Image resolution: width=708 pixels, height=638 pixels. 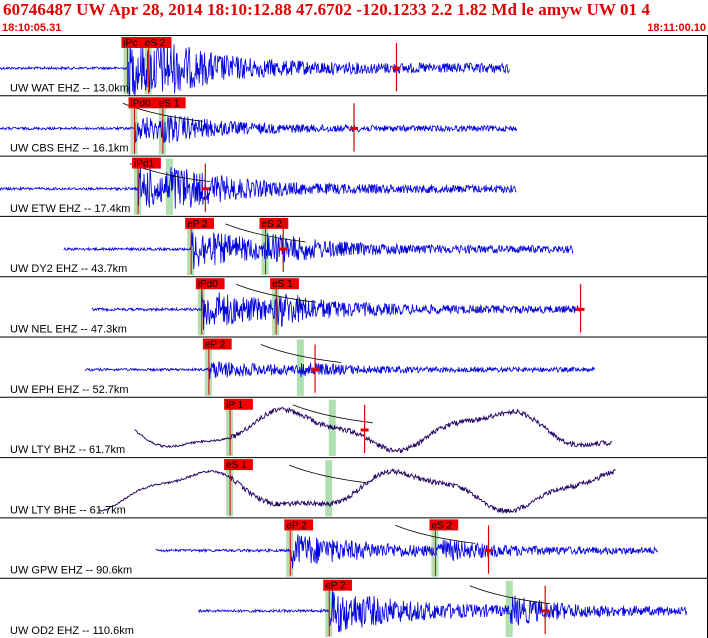 I want to click on trace-row: iPd0 eS 1 UW NEL EHZ -- 47.3km, so click(x=354, y=306).